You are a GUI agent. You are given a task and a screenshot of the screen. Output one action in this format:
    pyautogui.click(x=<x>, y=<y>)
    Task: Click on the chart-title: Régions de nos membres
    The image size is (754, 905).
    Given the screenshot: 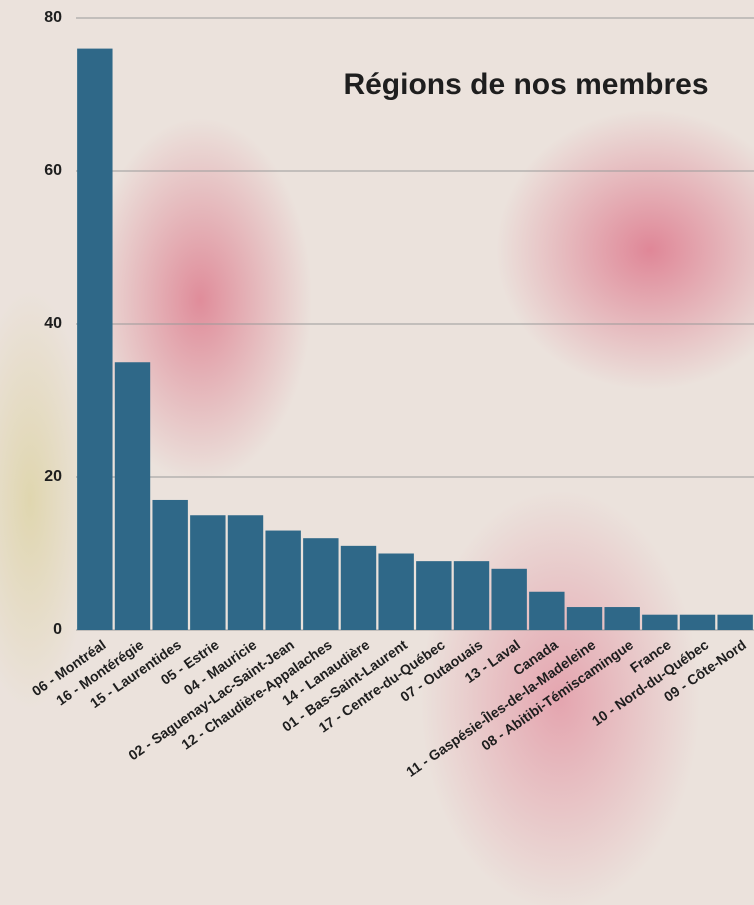 What is the action you would take?
    pyautogui.click(x=525, y=84)
    